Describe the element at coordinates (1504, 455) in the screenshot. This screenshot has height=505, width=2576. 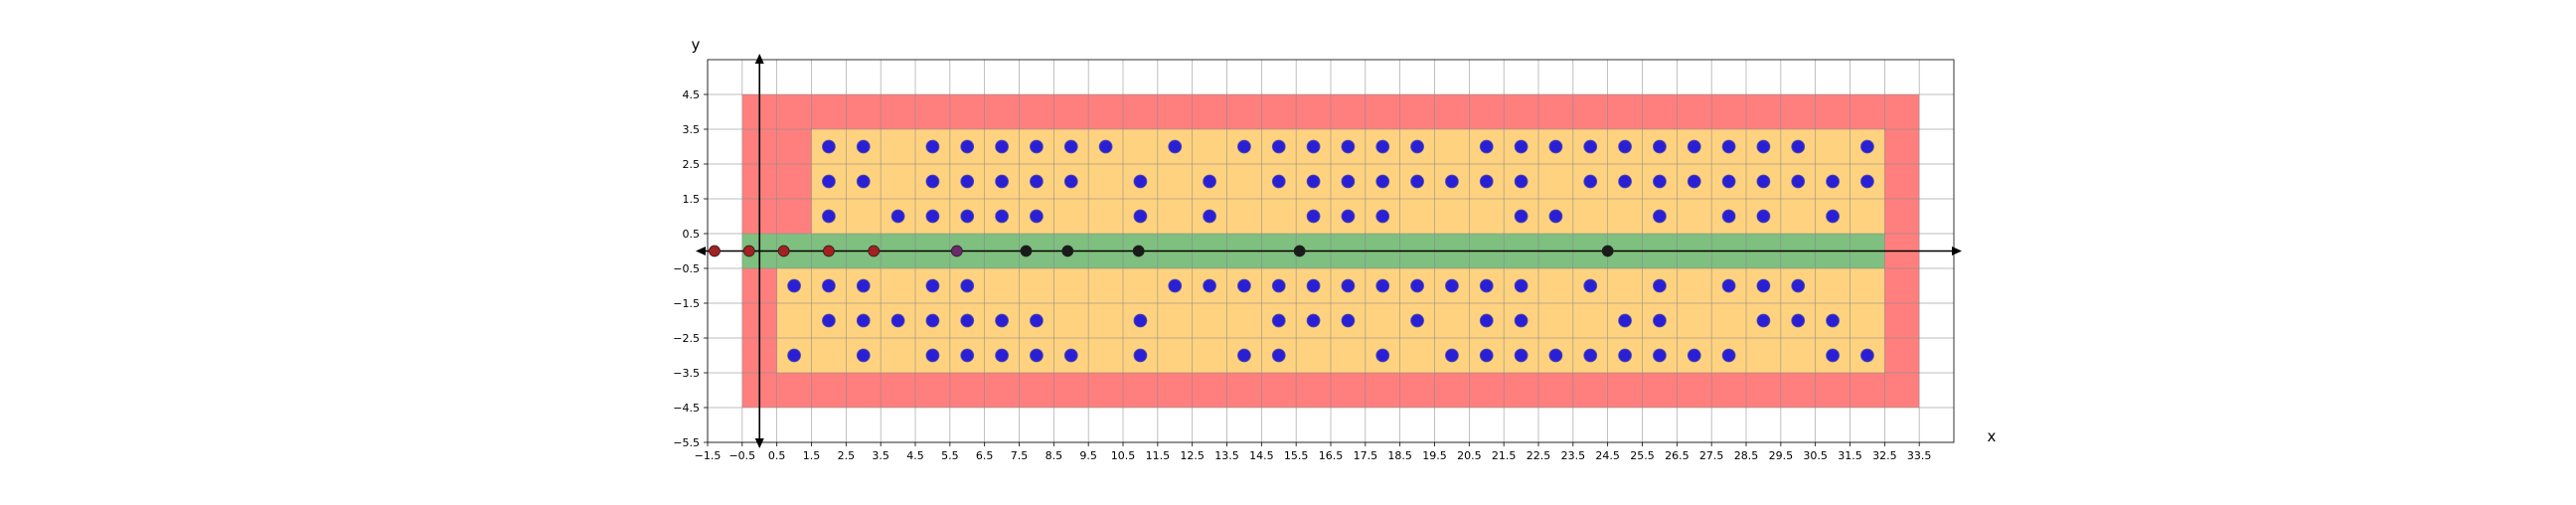
I see `x-tick-label: 21.5` at that location.